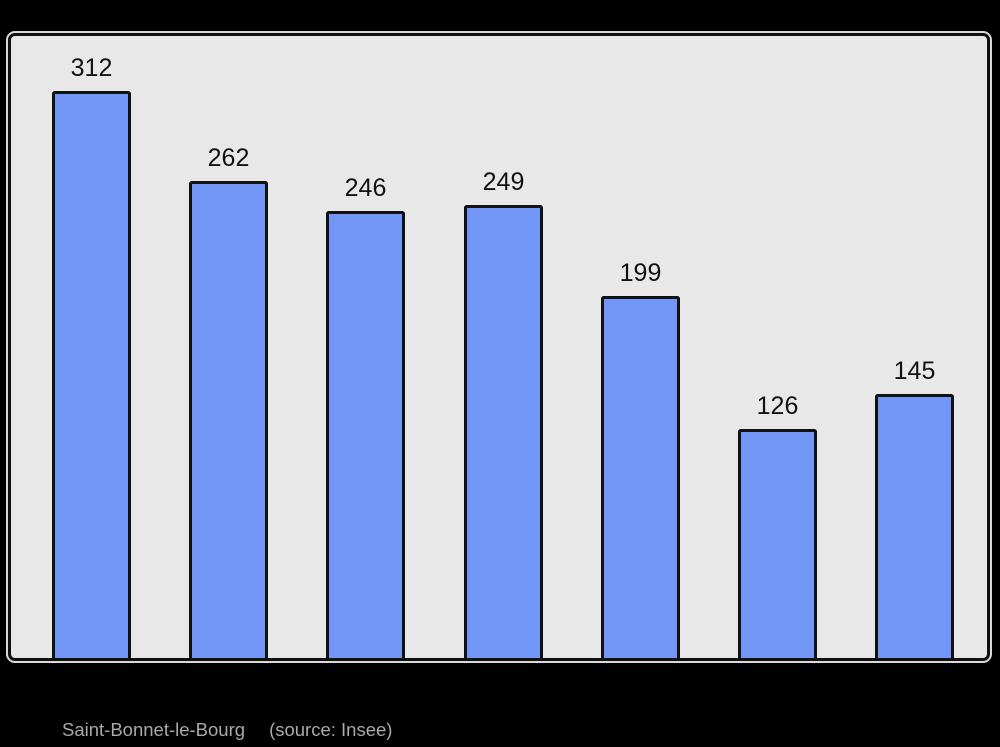 Image resolution: width=1000 pixels, height=747 pixels. Describe the element at coordinates (503, 182) in the screenshot. I see `bar-value-label: 249` at that location.